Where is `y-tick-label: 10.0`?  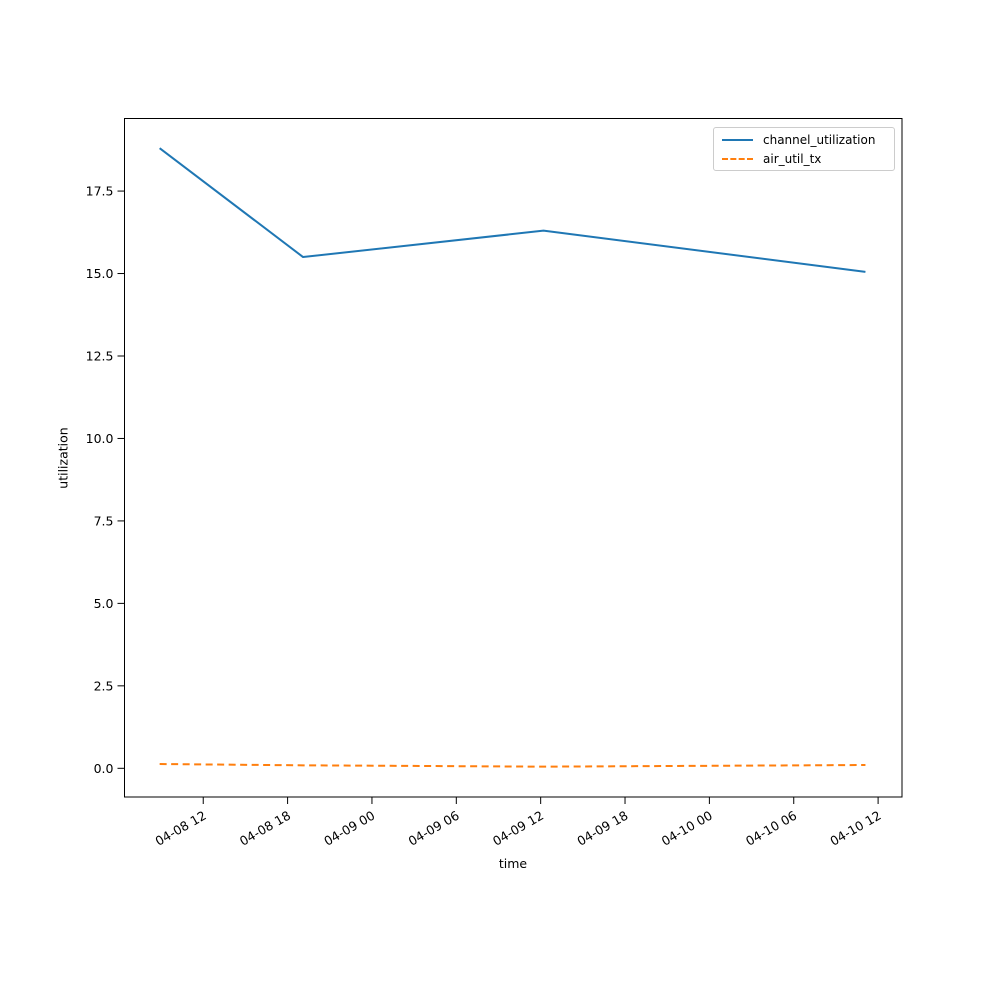 y-tick-label: 10.0 is located at coordinates (100, 438).